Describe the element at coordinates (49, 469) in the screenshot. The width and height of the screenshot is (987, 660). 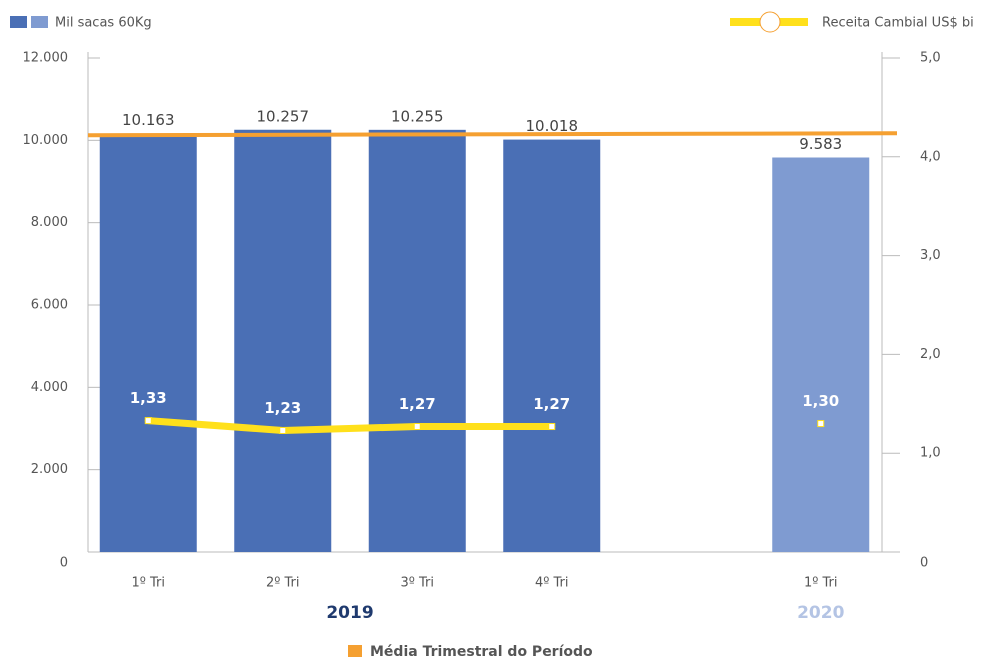
I see `y-tick-label: 2.000` at that location.